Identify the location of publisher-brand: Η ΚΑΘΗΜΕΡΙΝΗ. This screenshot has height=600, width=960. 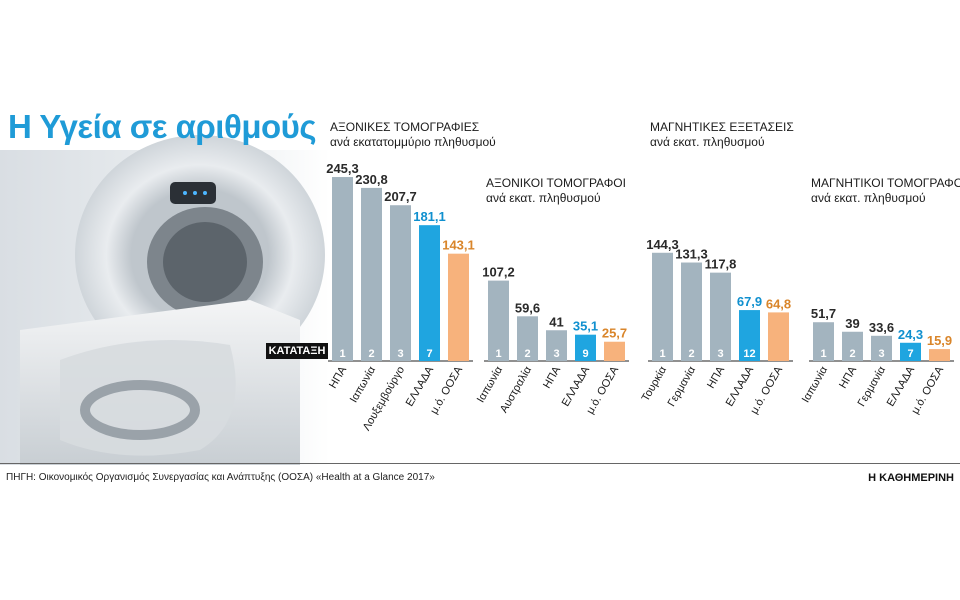
(911, 478).